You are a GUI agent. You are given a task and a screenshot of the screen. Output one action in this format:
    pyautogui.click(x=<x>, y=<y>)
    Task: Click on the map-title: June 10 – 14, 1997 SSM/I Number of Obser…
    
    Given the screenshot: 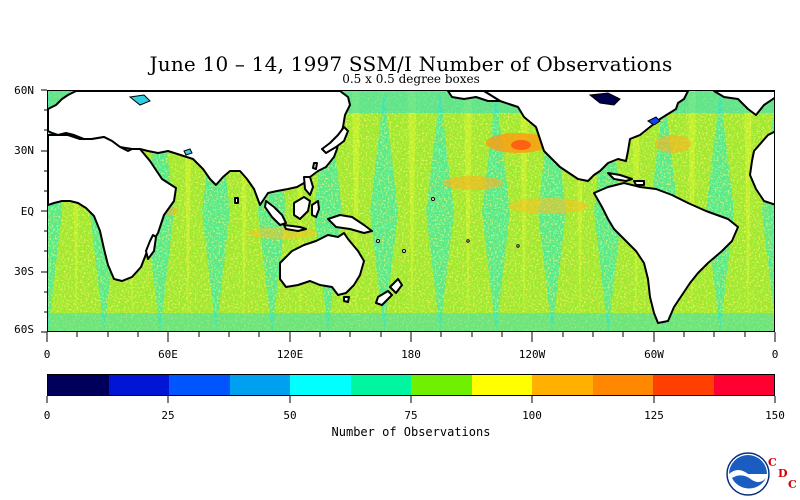 What is the action you would take?
    pyautogui.click(x=411, y=64)
    